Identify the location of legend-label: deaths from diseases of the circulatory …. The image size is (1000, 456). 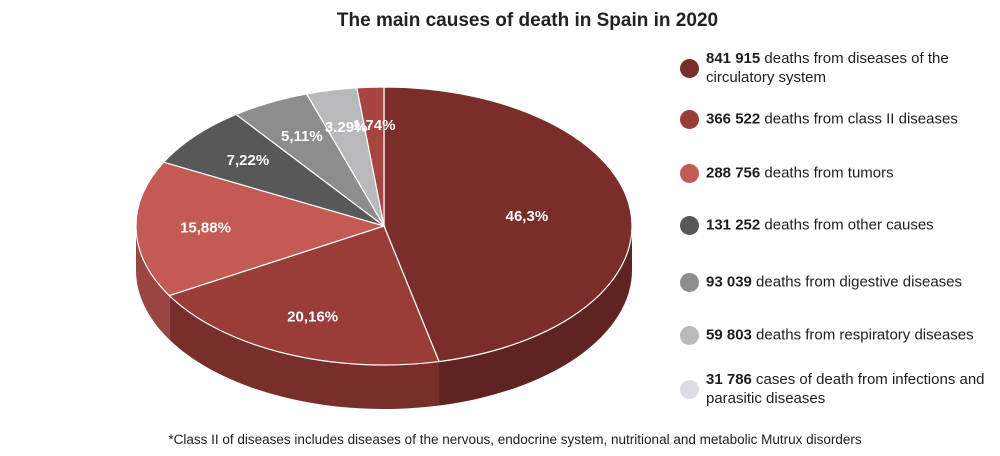
(827, 68).